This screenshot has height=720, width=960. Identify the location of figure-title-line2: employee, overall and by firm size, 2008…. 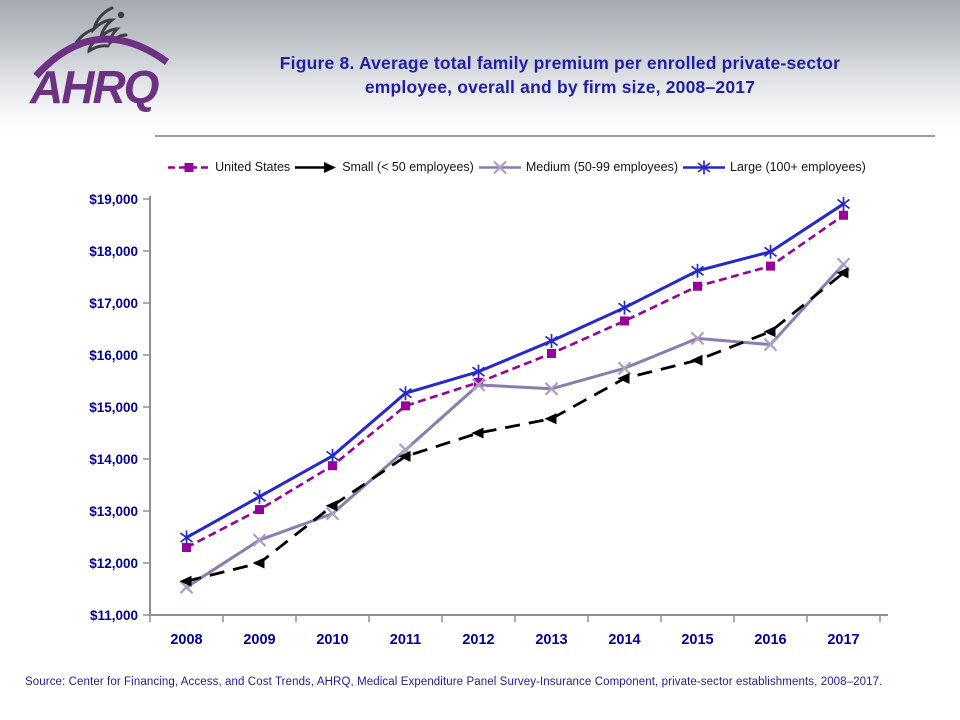
(560, 87).